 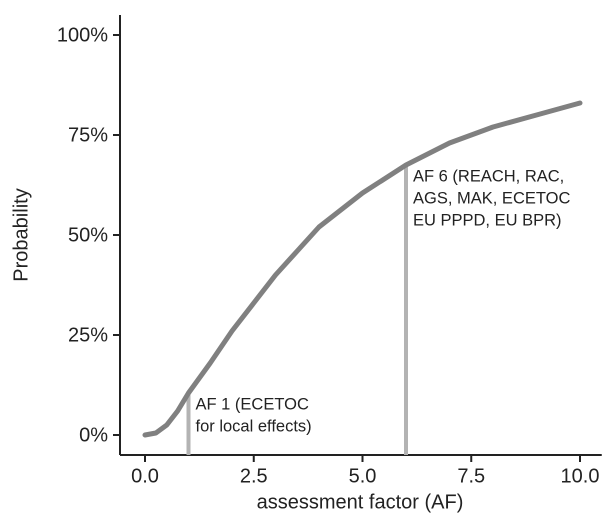 What do you see at coordinates (252, 404) in the screenshot?
I see `annotation: AF 1 (ECETOC` at bounding box center [252, 404].